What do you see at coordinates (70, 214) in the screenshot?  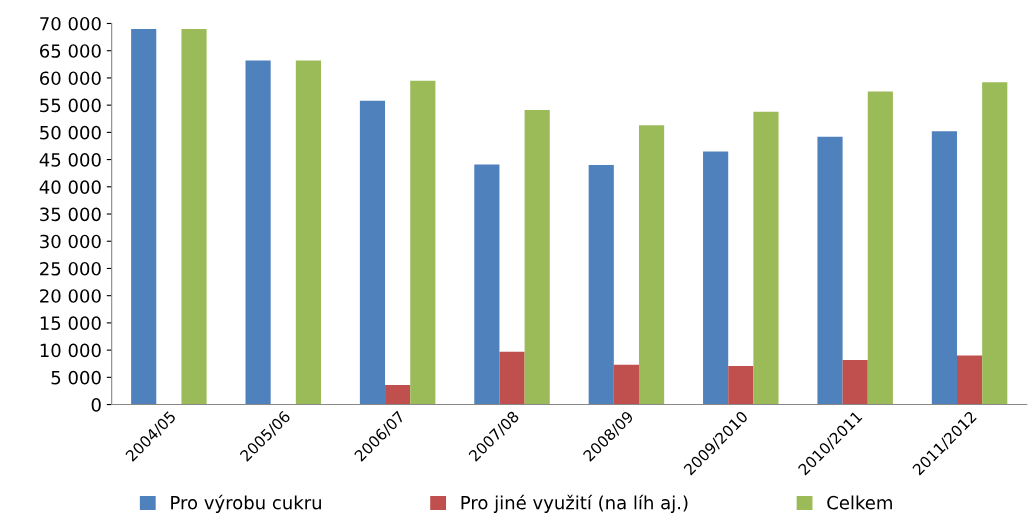 I see `y-tick-label: 35 000` at bounding box center [70, 214].